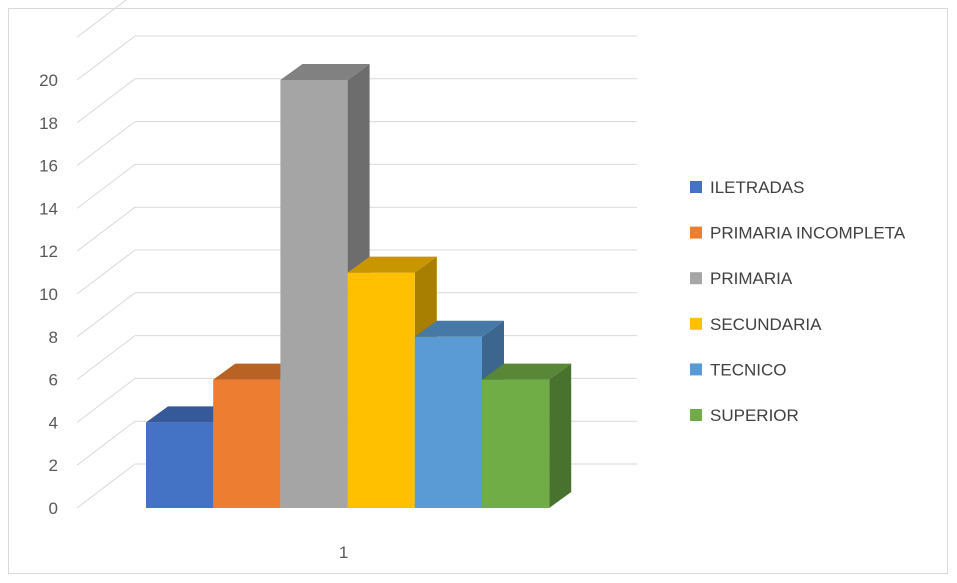 The height and width of the screenshot is (583, 957). I want to click on legend-item: TECNICO, so click(738, 369).